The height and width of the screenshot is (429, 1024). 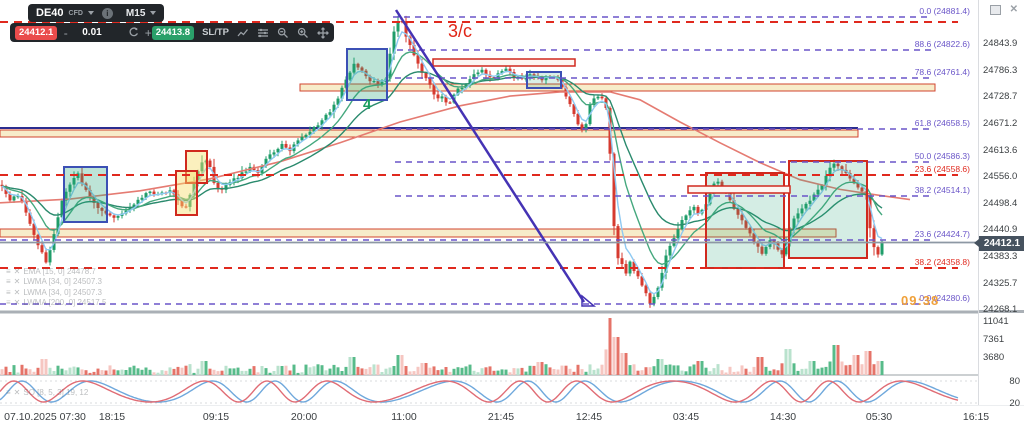 I want to click on quantity-decrease-button: -, so click(x=65, y=32).